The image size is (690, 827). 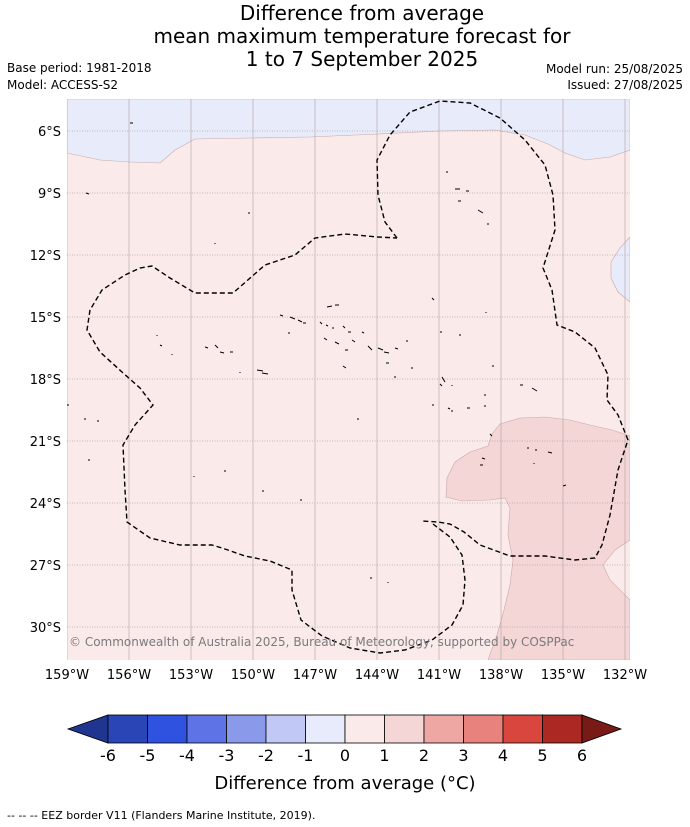 I want to click on lon-label: 147°W, so click(x=315, y=675).